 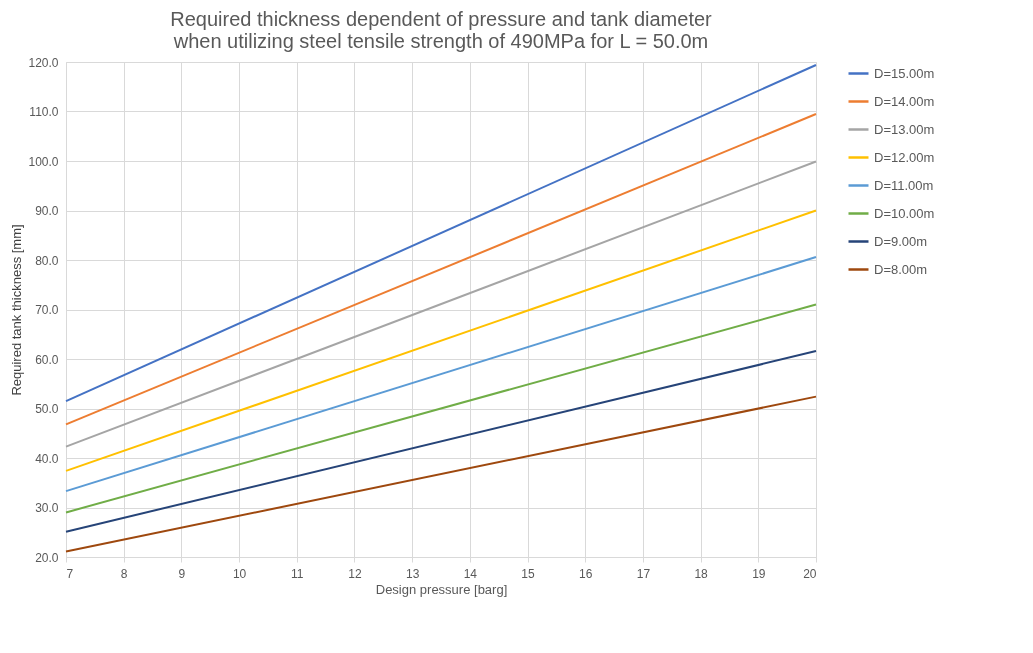 I want to click on x-tick-label: 19, so click(x=759, y=573).